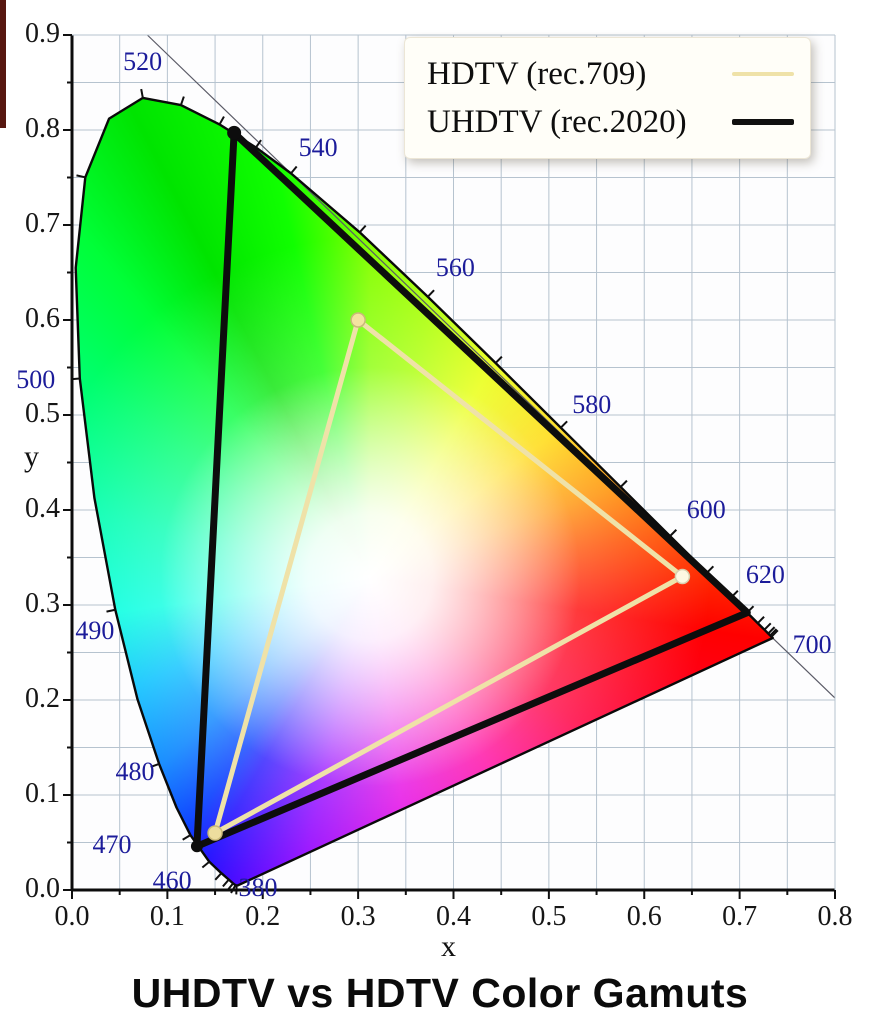  Describe the element at coordinates (765, 574) in the screenshot. I see `wavelength-label-620: 620` at that location.